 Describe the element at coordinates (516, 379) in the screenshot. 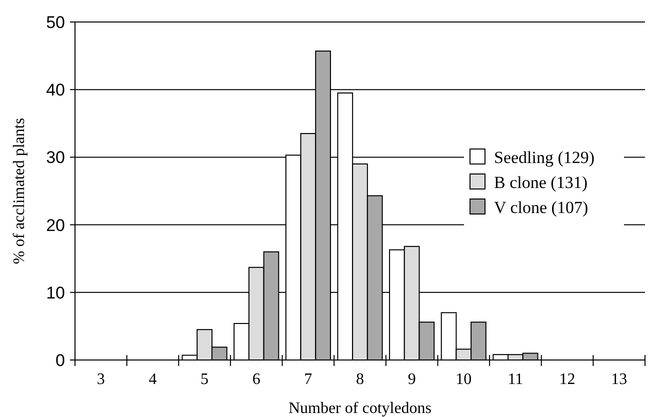

I see `x-tick-label: 11` at that location.